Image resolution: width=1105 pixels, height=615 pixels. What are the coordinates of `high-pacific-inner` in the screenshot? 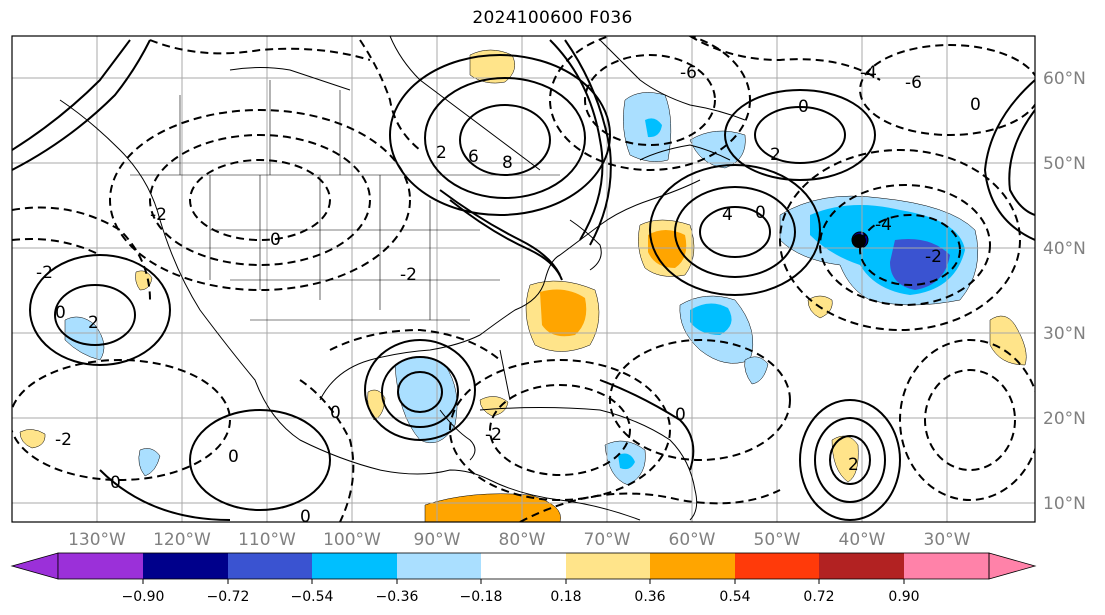 It's located at (95, 315).